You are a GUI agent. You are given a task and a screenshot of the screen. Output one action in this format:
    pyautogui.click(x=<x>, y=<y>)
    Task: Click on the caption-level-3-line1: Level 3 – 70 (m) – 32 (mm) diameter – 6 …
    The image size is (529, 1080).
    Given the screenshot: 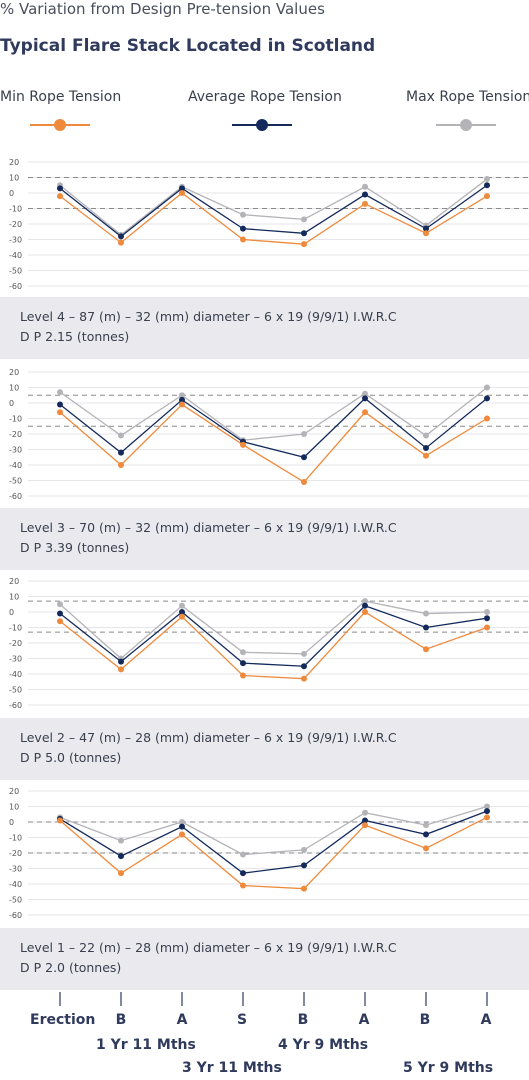 What is the action you would take?
    pyautogui.click(x=208, y=527)
    